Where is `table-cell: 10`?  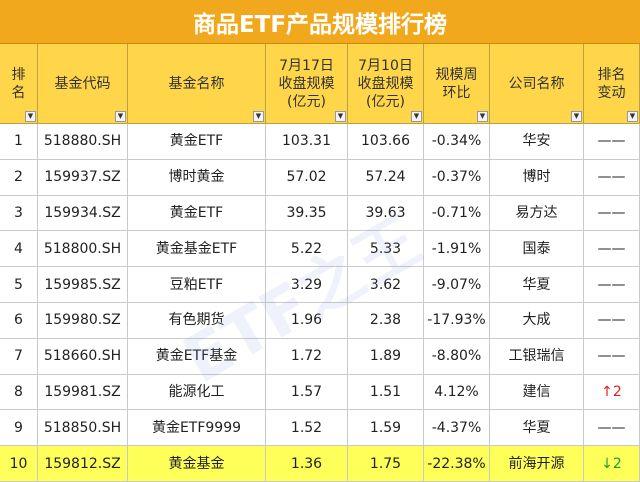 table-cell: 10 is located at coordinates (19, 464).